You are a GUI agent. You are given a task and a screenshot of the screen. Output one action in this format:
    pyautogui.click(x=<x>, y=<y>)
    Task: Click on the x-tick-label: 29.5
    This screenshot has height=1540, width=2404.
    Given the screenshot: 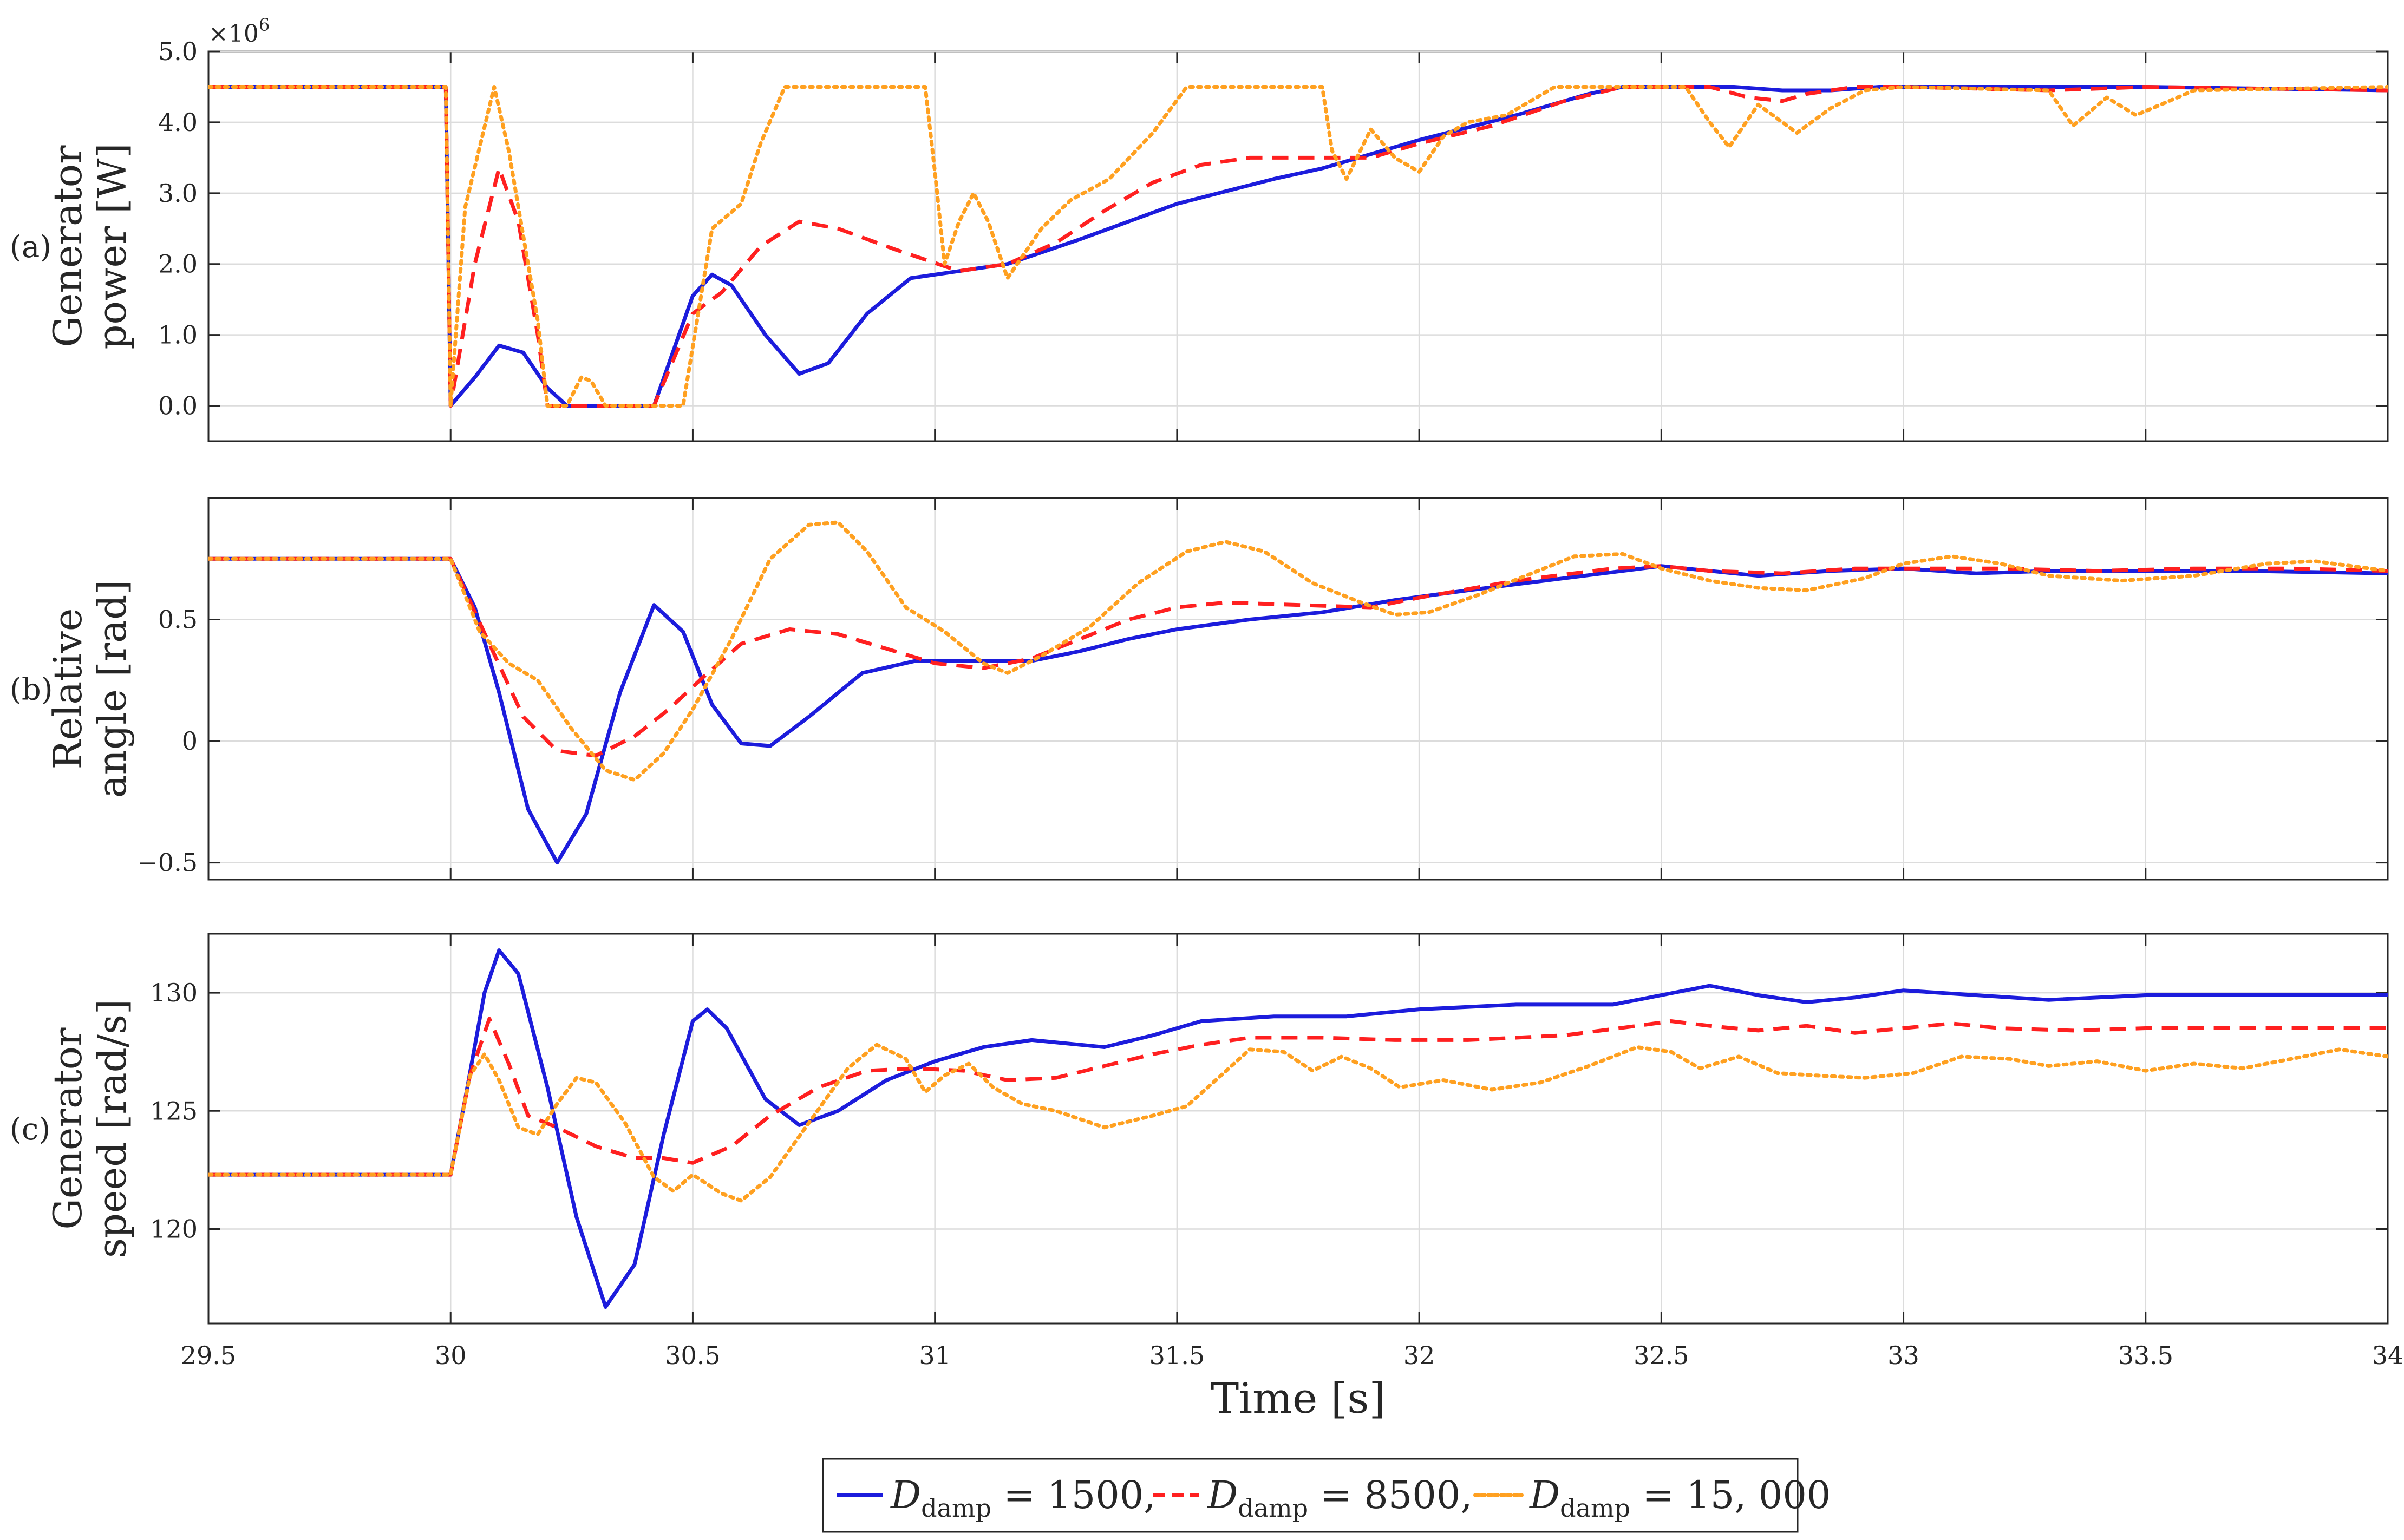 What is the action you would take?
    pyautogui.click(x=208, y=1355)
    